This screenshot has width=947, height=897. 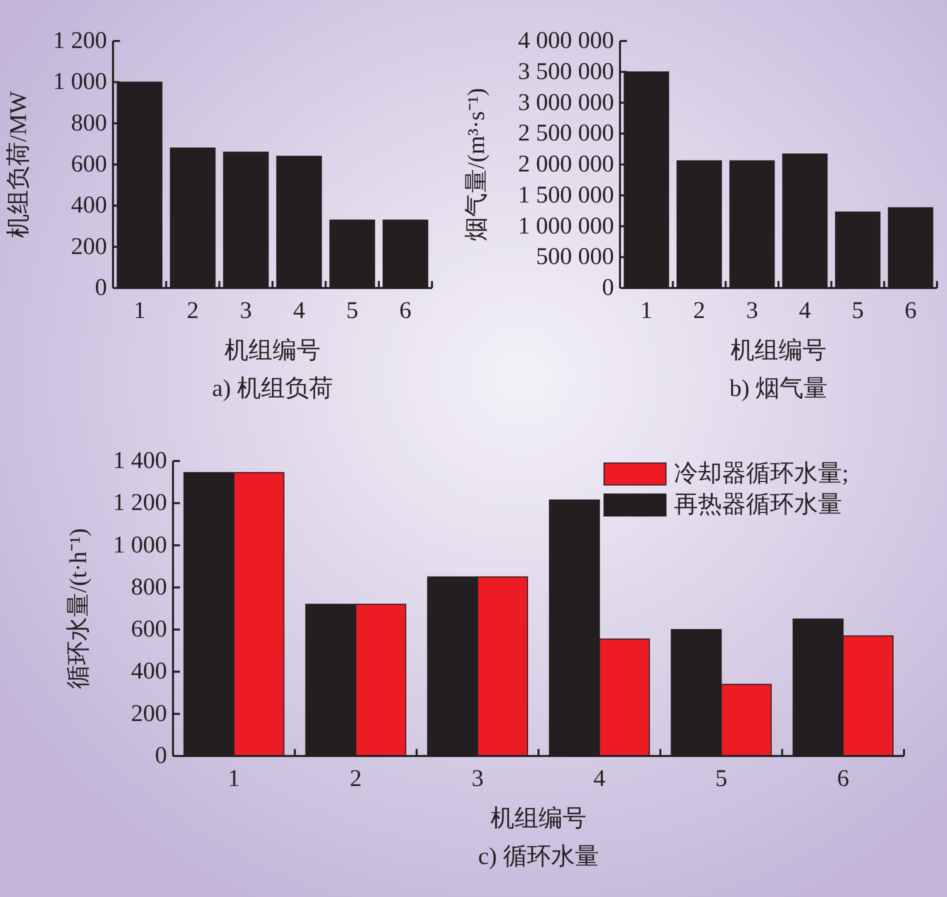 What do you see at coordinates (566, 41) in the screenshot?
I see `y-tick-label: 4 000 000` at bounding box center [566, 41].